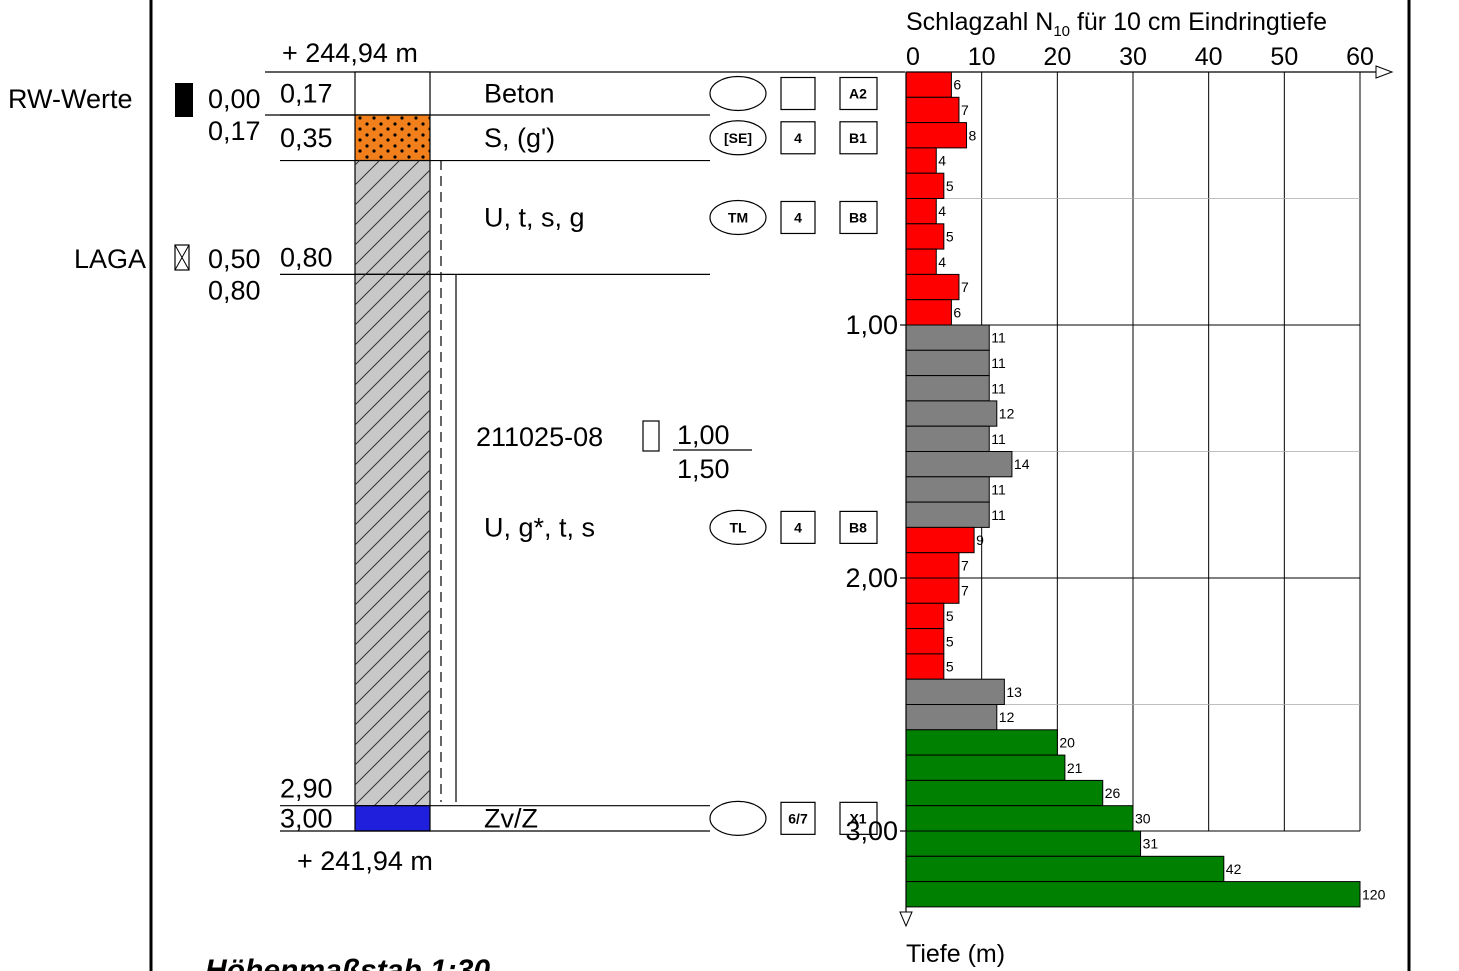  Describe the element at coordinates (234, 290) in the screenshot. I see `layer-depth-top: 0,80` at that location.